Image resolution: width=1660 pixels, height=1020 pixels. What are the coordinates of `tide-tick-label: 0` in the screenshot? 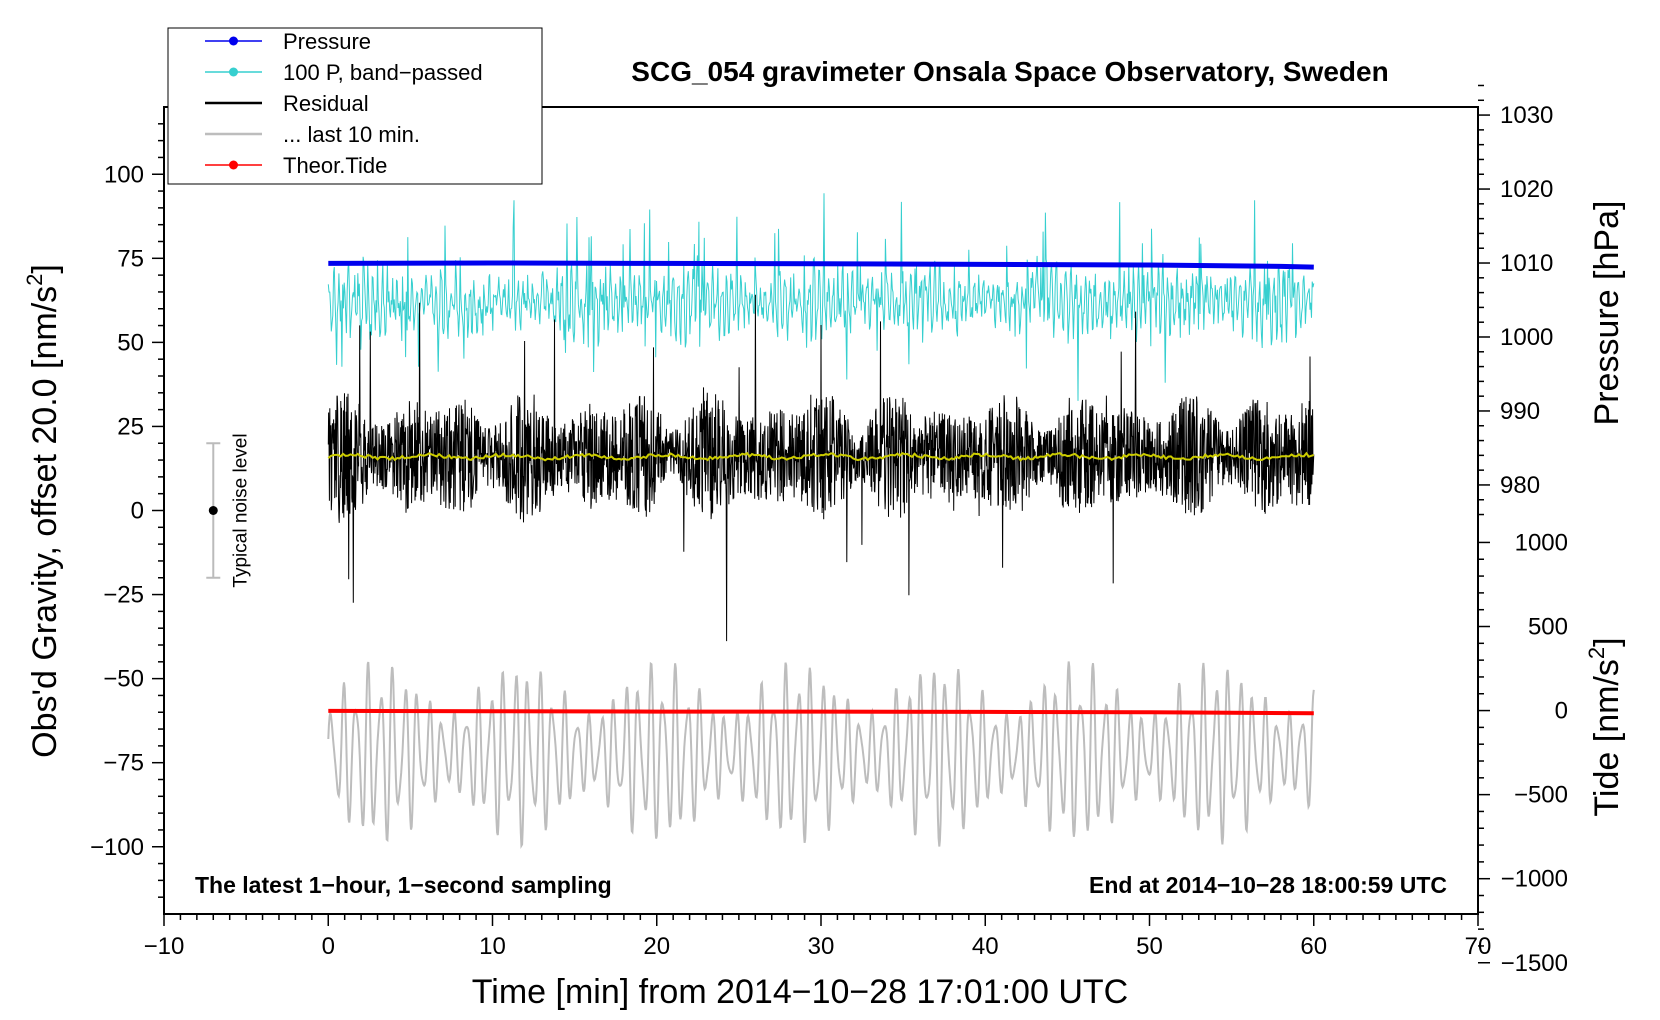 It's located at (1561, 711).